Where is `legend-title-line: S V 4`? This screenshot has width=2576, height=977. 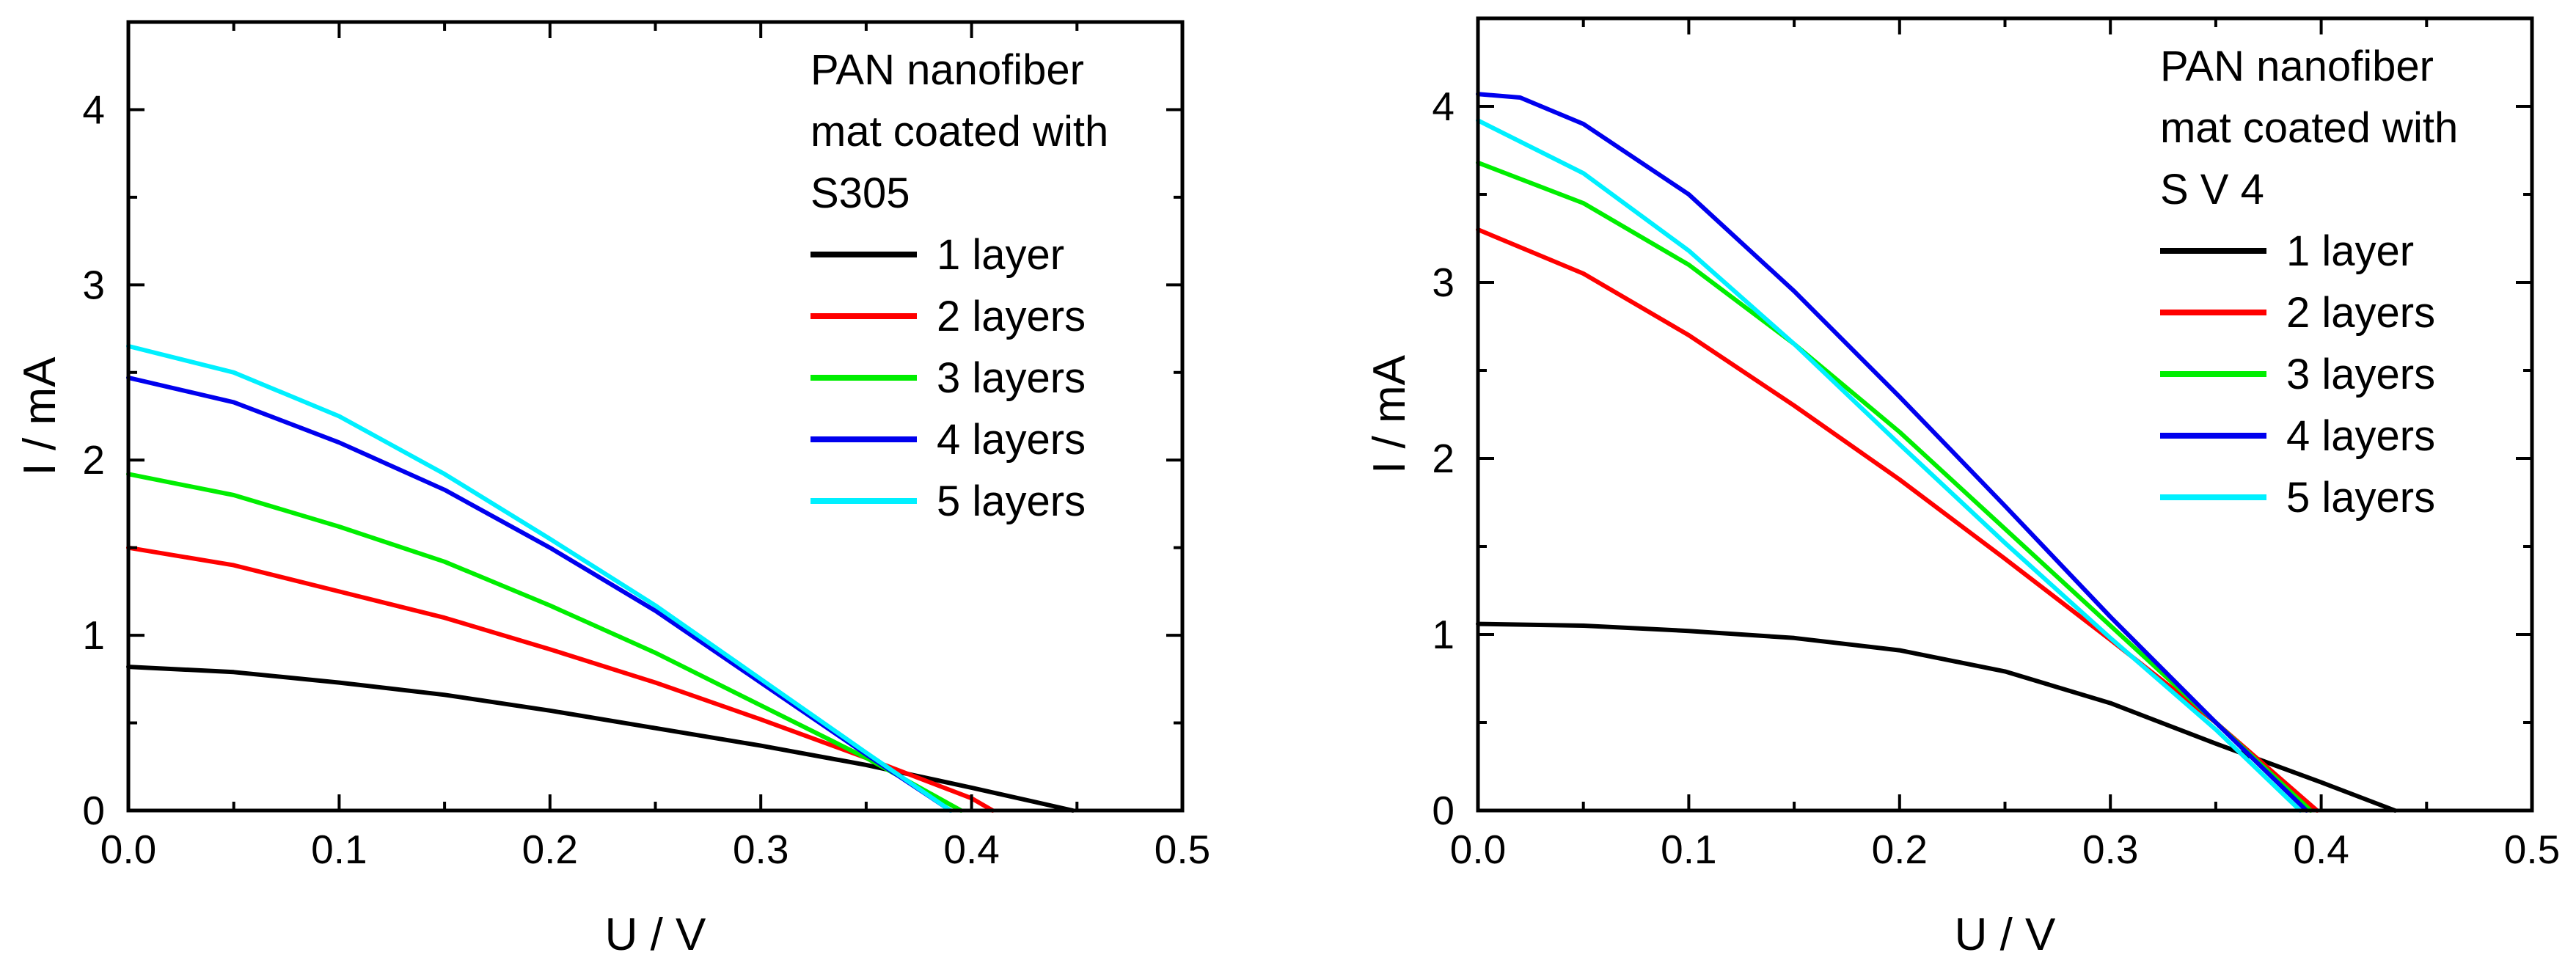
legend-title-line: S V 4 is located at coordinates (2212, 189).